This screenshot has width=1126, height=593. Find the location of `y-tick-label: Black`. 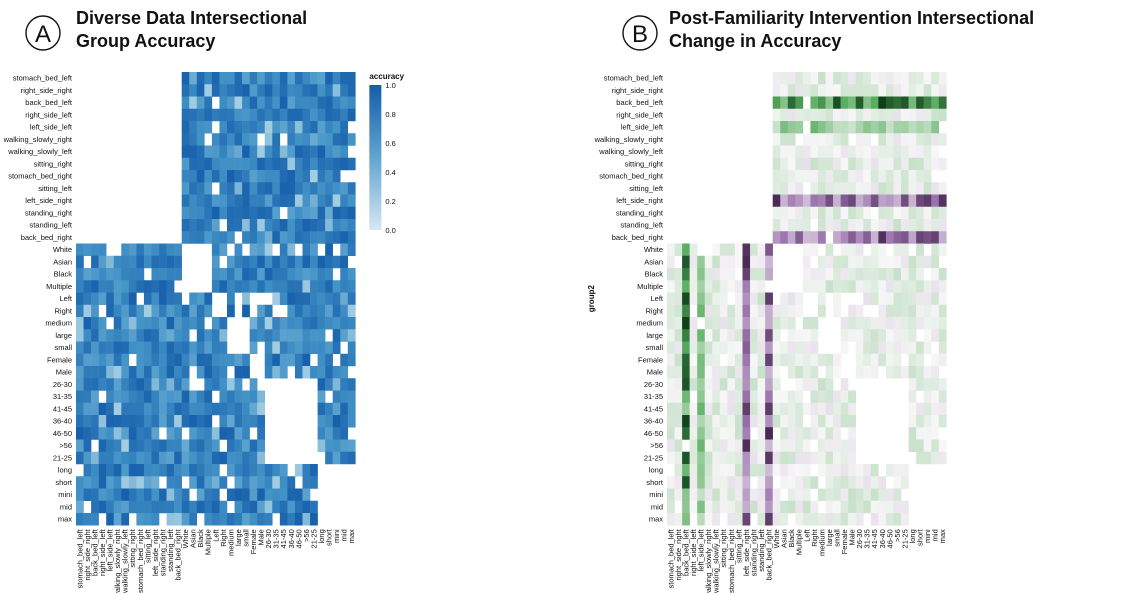

y-tick-label: Black is located at coordinates (63, 274).